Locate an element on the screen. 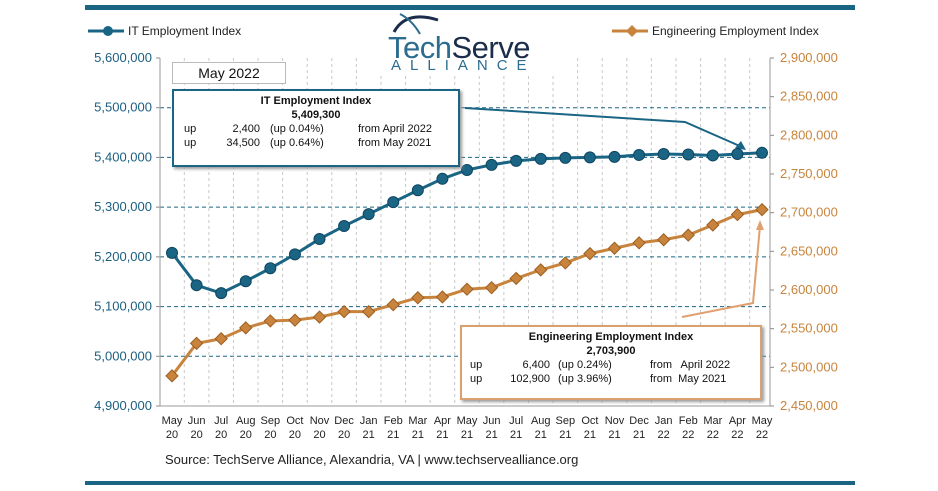 This screenshot has height=491, width=938. it-row2-pct: (up 0.64%) is located at coordinates (297, 143).